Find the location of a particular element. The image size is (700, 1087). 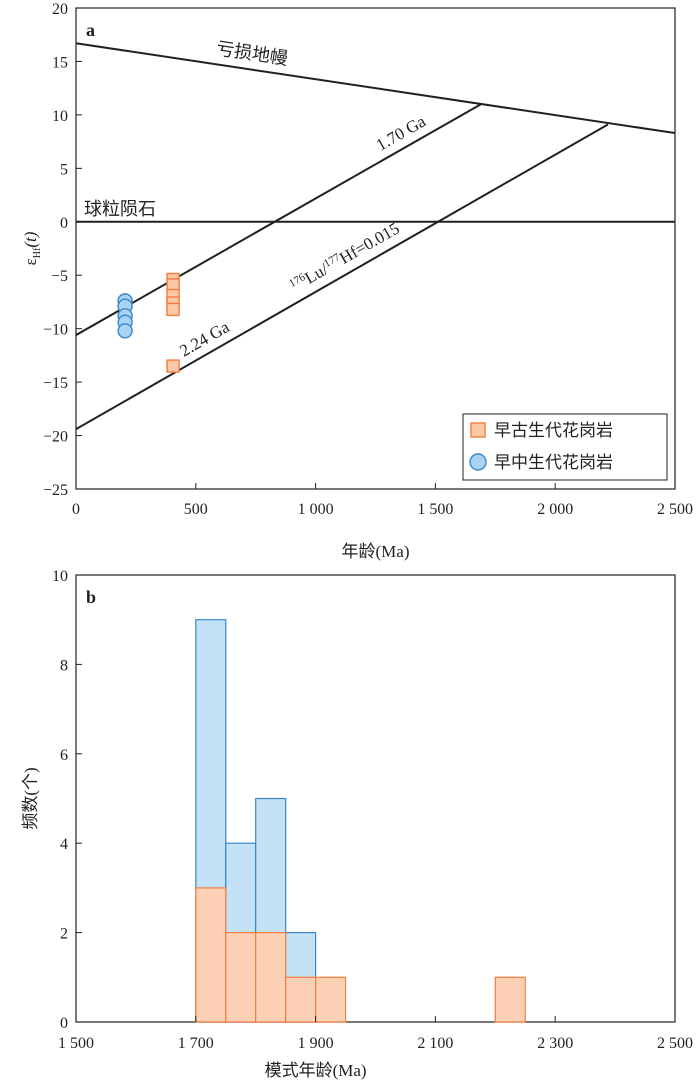

y-tick-label: 2 is located at coordinates (64, 934).